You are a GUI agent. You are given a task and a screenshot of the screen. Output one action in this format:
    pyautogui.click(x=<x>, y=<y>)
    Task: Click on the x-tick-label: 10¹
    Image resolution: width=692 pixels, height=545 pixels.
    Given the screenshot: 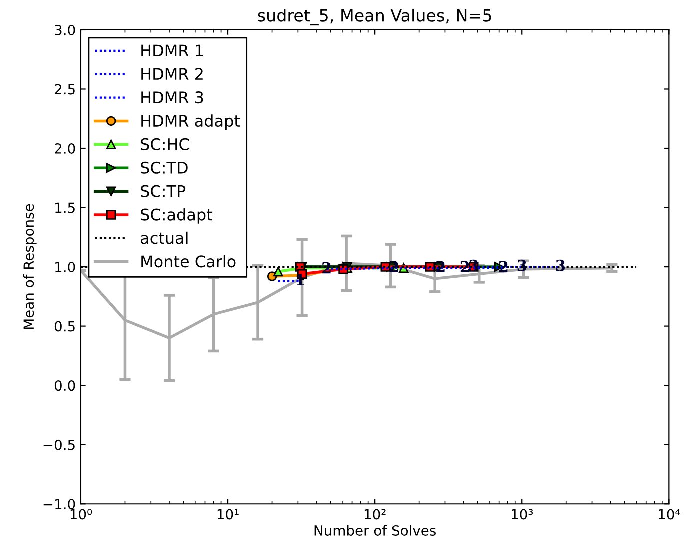 What is the action you would take?
    pyautogui.click(x=228, y=514)
    